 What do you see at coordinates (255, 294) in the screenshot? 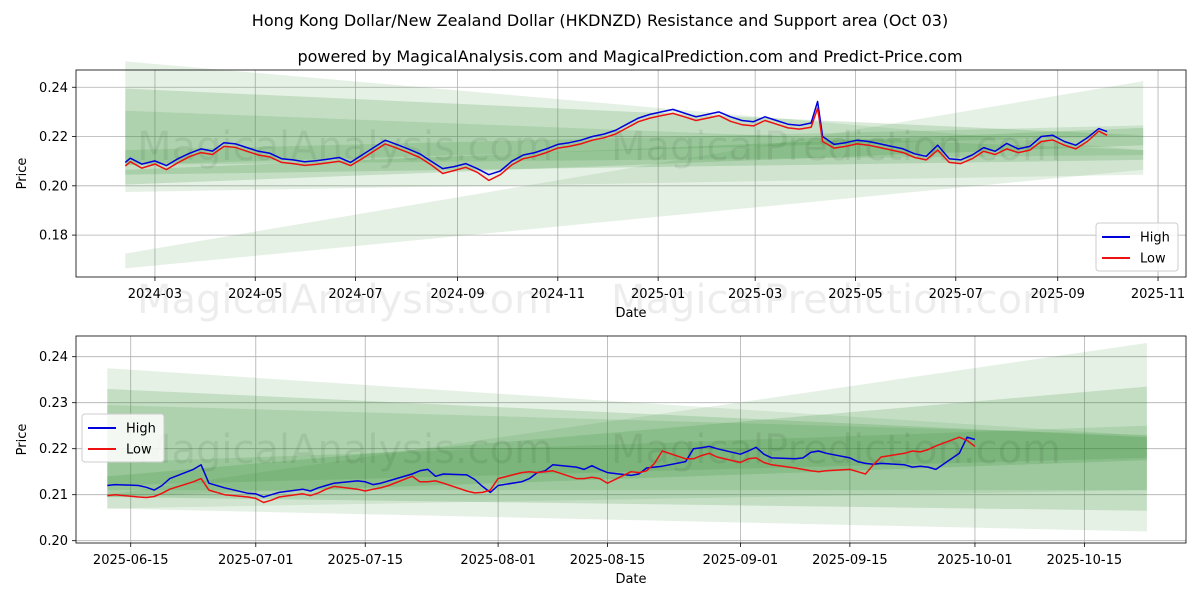
I see `x-tick-label: 2024-05` at bounding box center [255, 294].